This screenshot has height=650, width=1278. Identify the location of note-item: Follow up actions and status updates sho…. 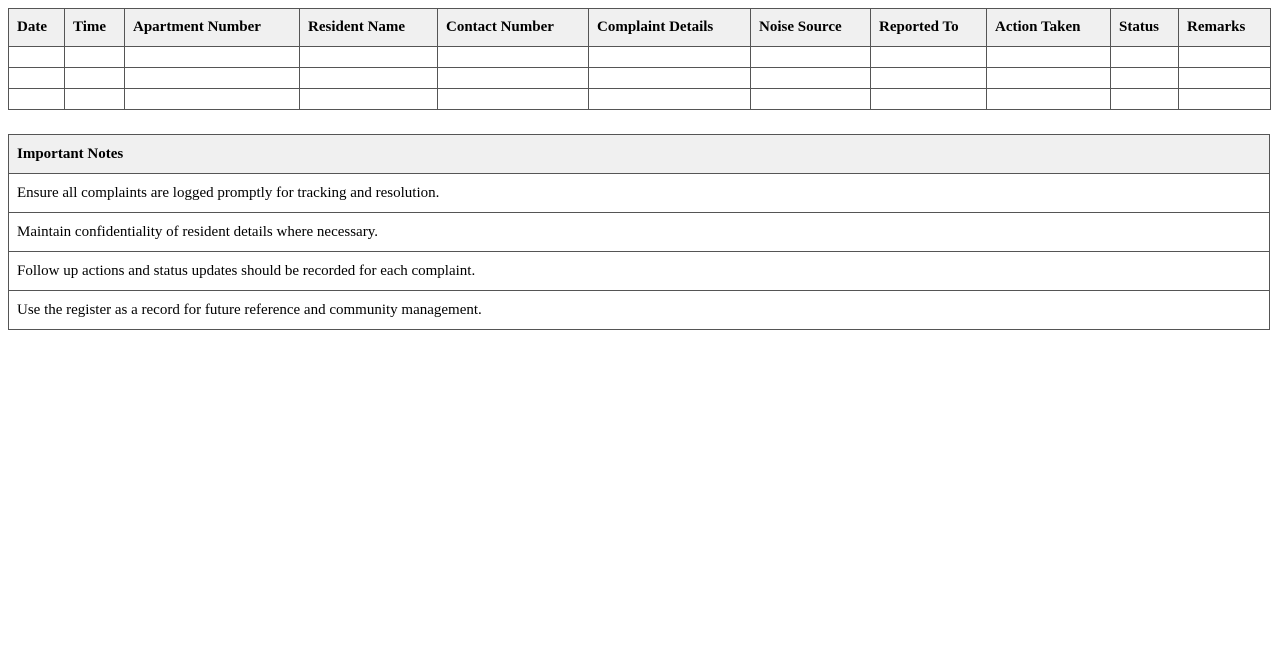
(639, 271).